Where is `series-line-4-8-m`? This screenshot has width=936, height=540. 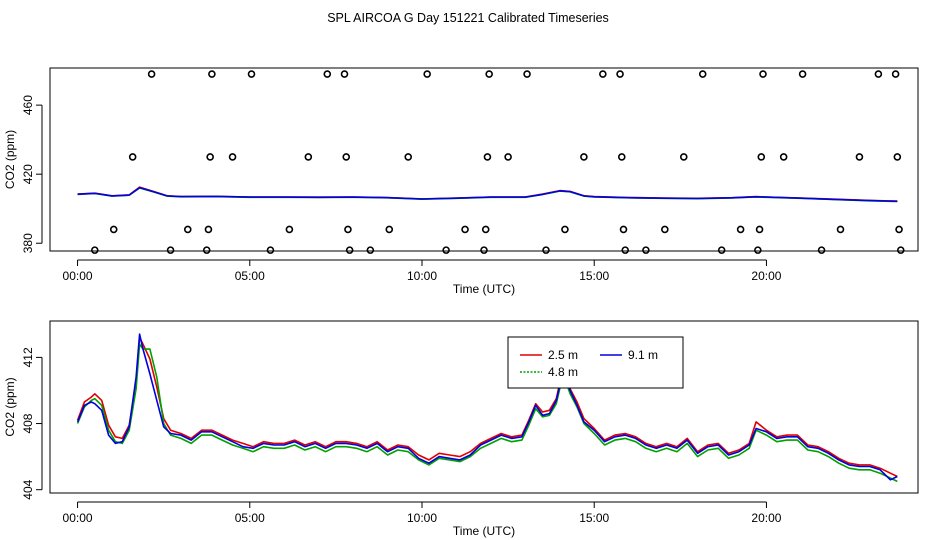 series-line-4-8-m is located at coordinates (487, 195).